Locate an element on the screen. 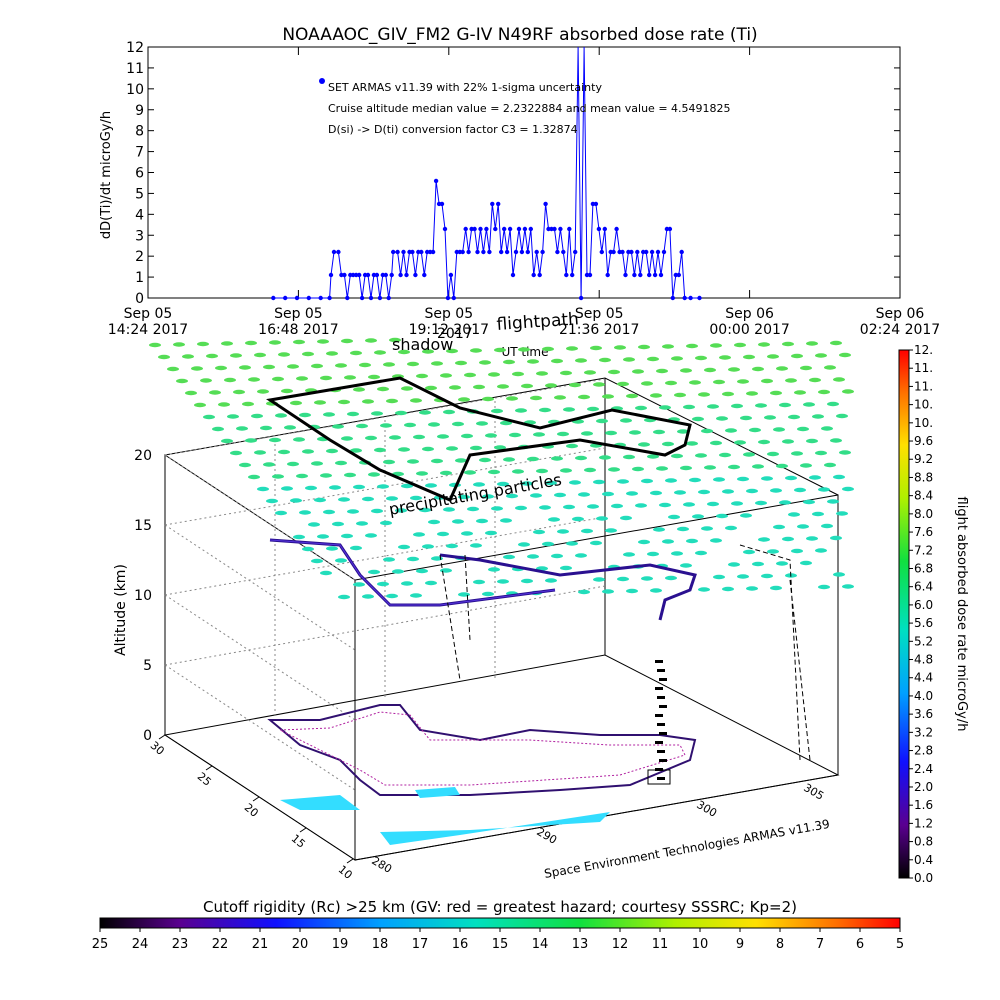 This screenshot has width=1000, height=1000. y-tick-label: 2 is located at coordinates (139, 257).